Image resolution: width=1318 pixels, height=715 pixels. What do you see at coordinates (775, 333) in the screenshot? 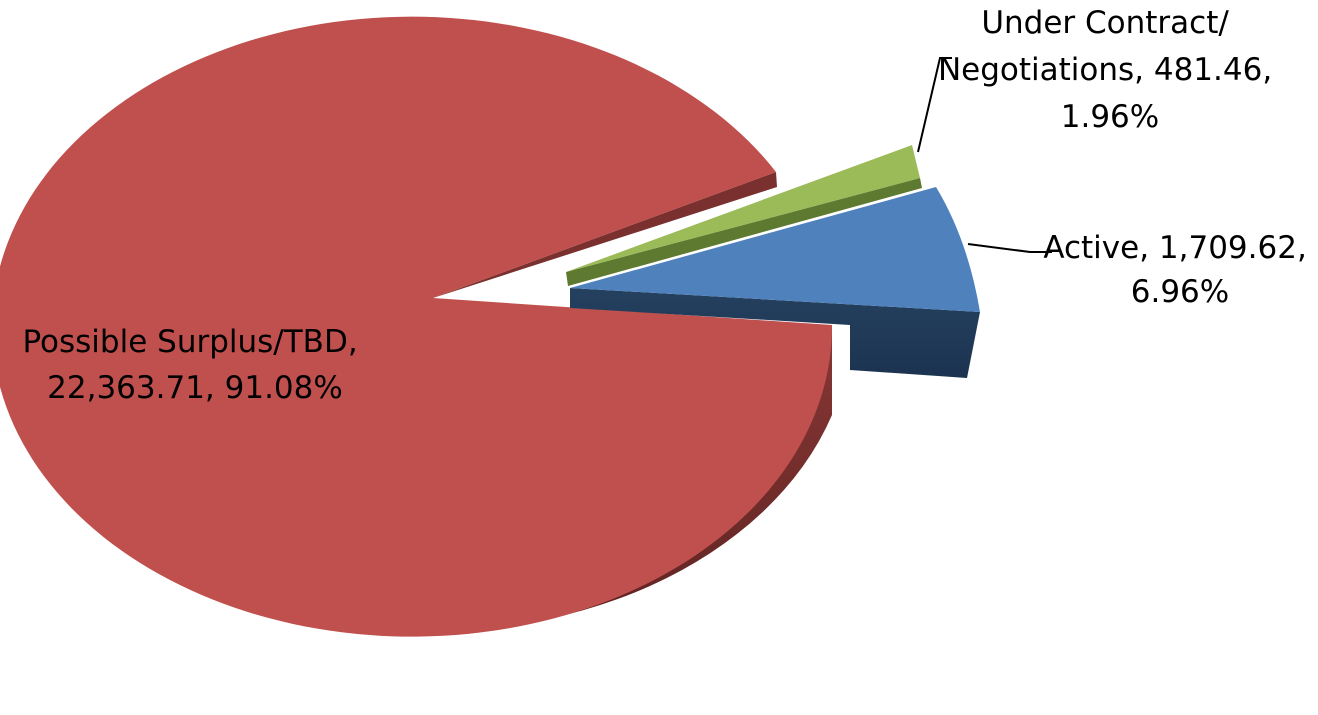
I see `slice-active-side` at bounding box center [775, 333].